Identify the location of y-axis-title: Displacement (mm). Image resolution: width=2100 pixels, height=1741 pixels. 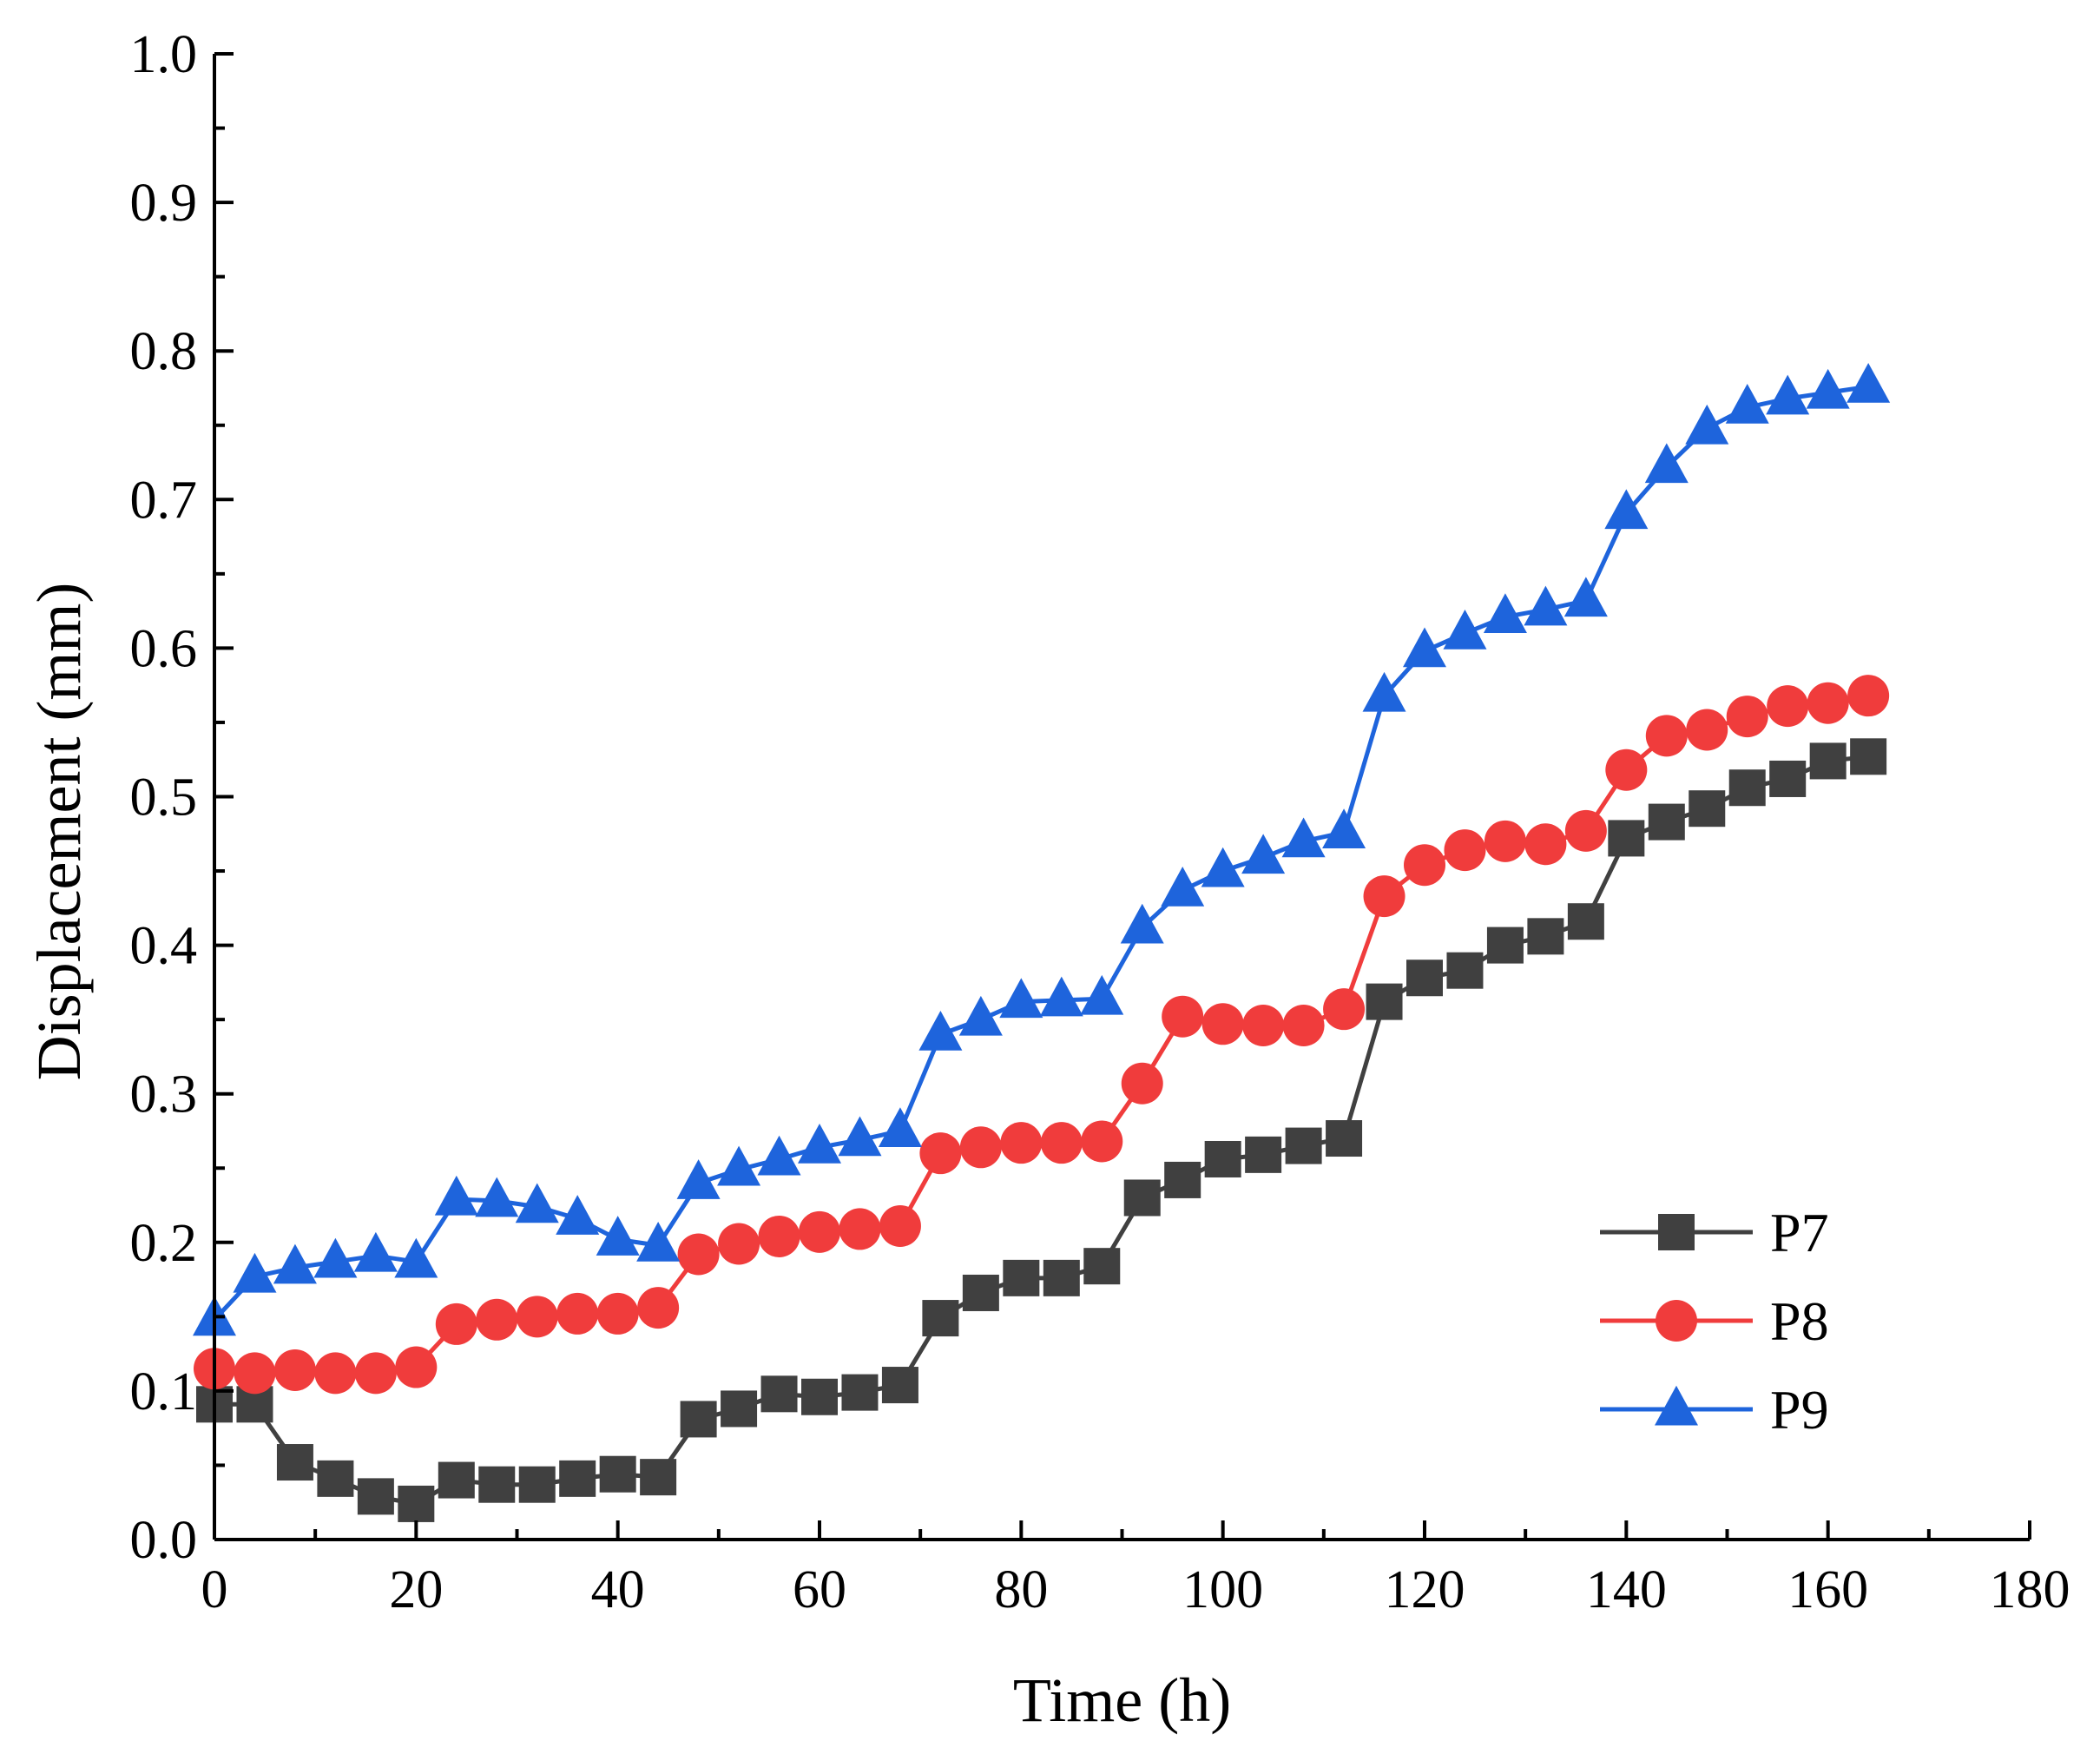
(59, 832).